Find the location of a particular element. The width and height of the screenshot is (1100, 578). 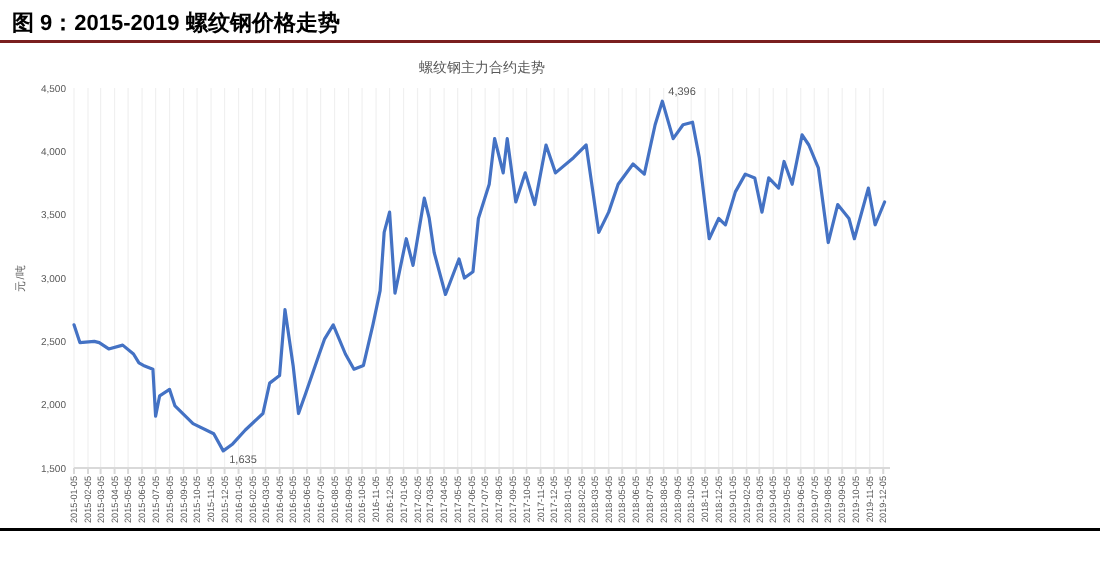

chart-title: 图 9：2015-2019 螺纹钢价格走势 is located at coordinates (176, 23).